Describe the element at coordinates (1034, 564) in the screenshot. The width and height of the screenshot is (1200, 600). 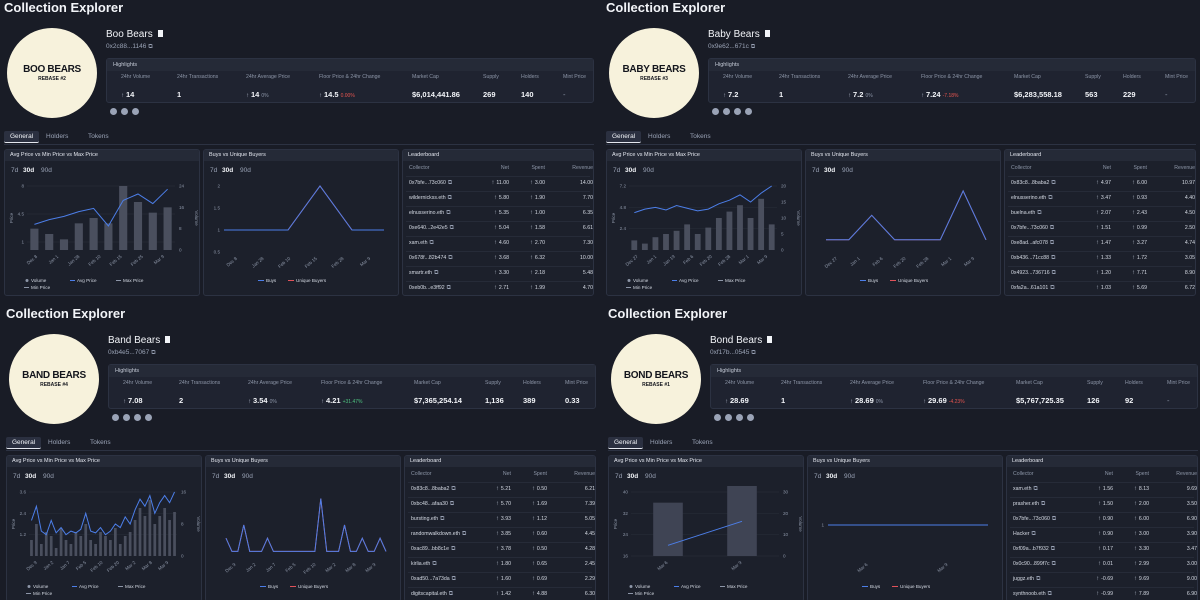
I see `leaderboard-collector: 0x0c90...899f7c ⧉` at that location.